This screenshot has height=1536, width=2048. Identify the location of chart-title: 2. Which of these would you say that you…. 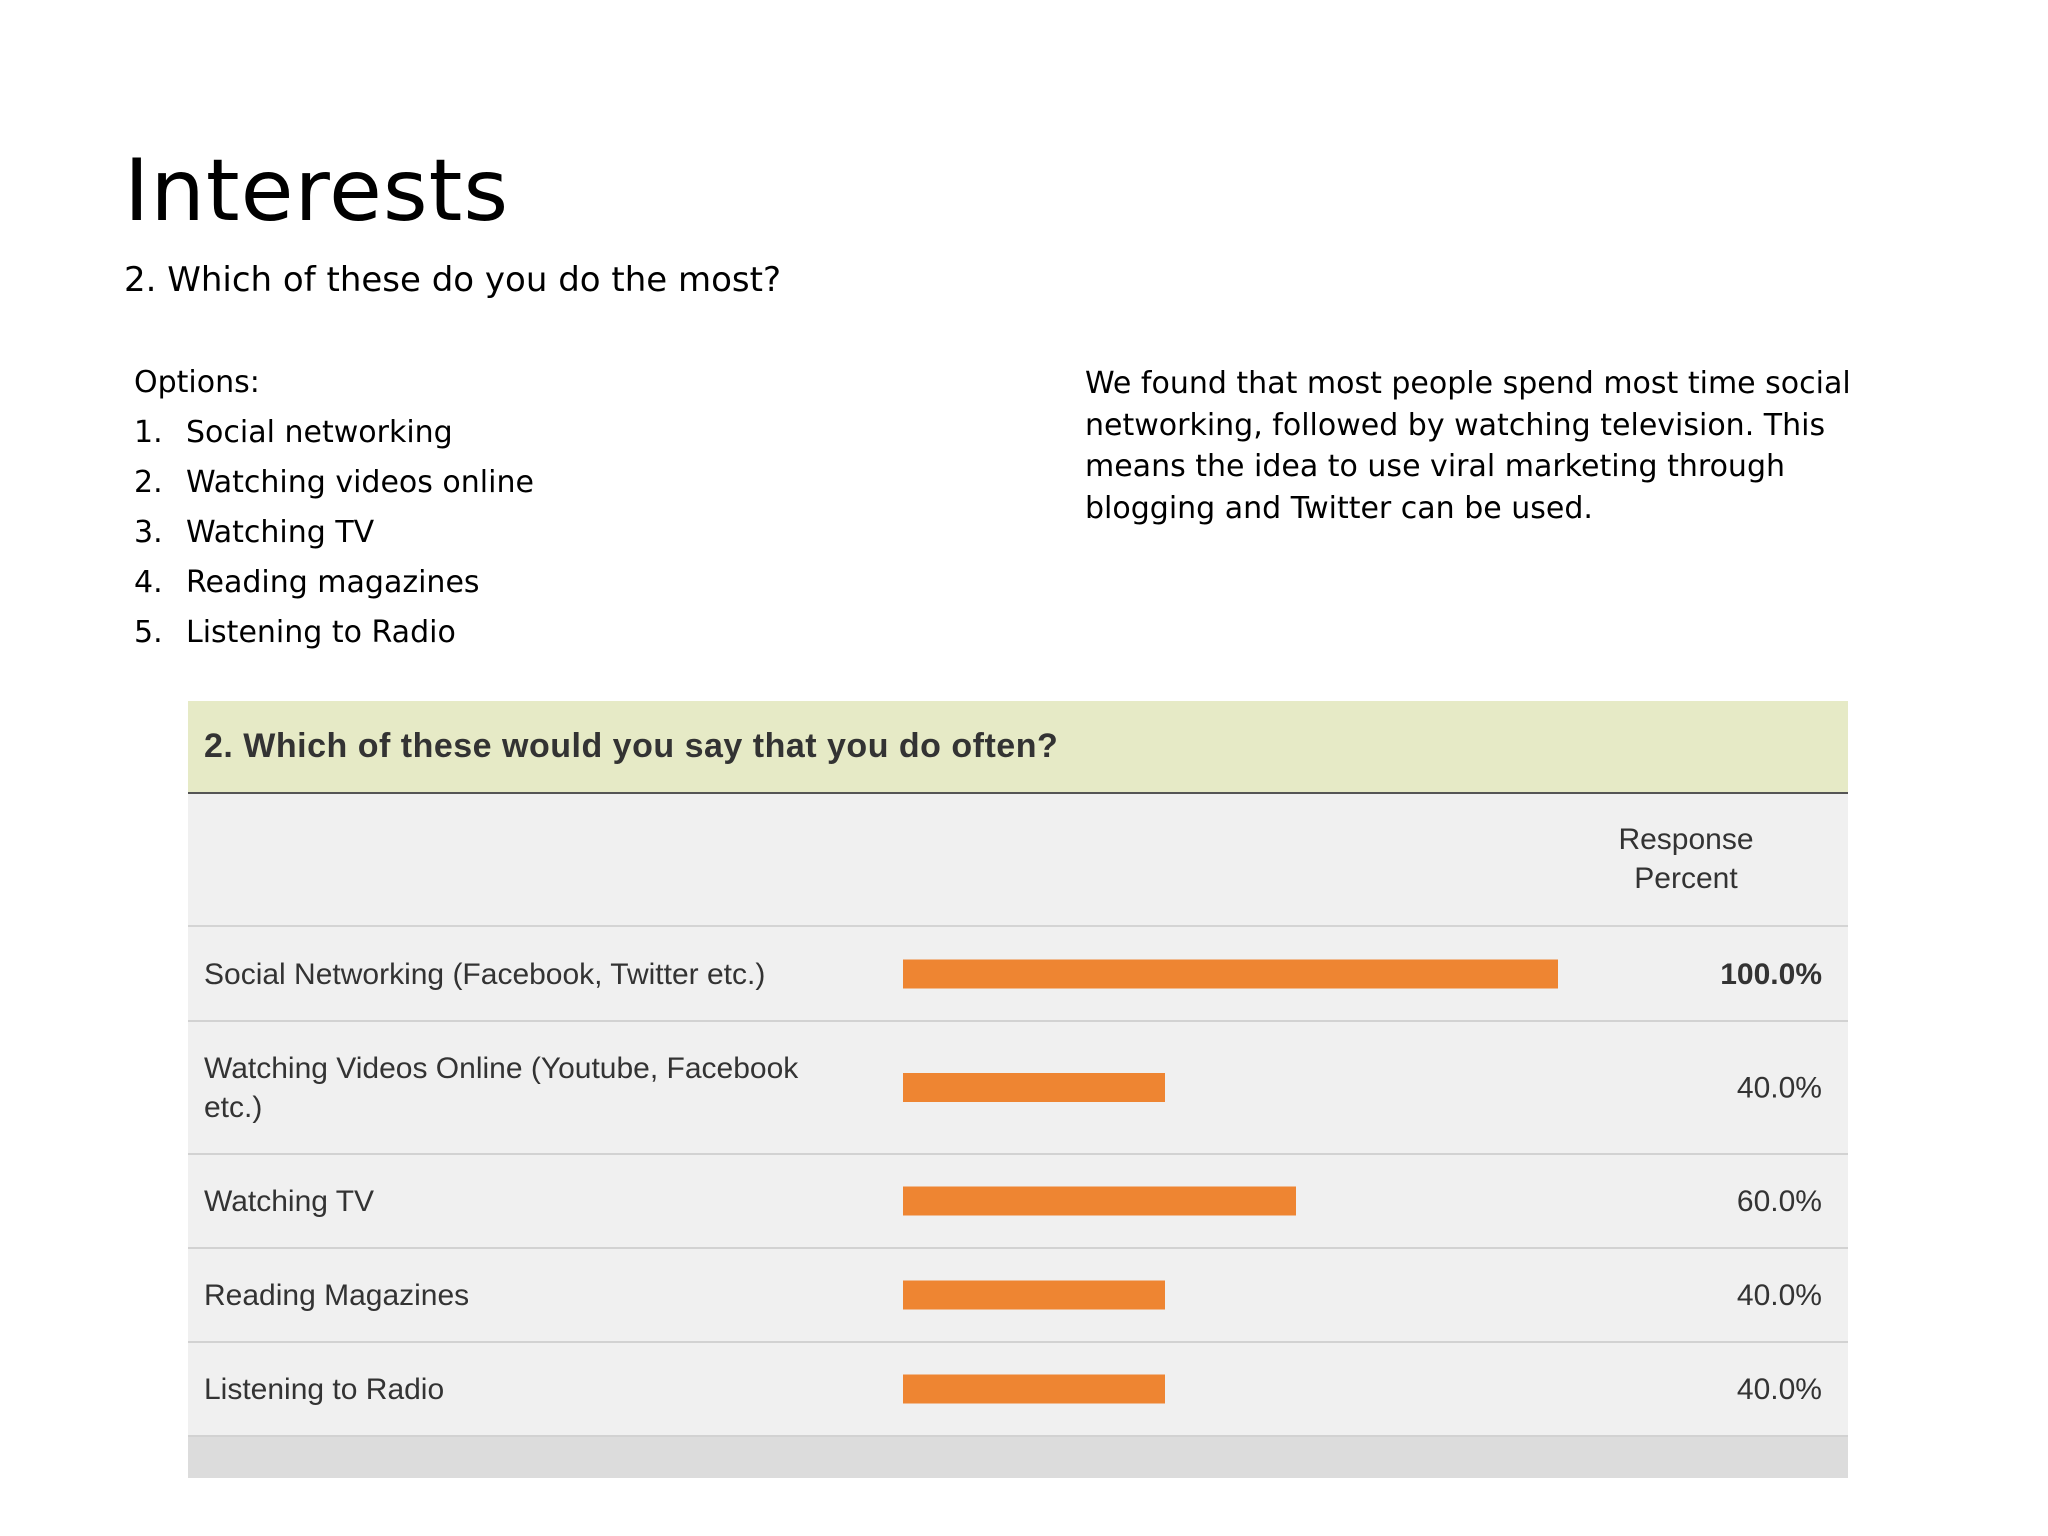
(1018, 747).